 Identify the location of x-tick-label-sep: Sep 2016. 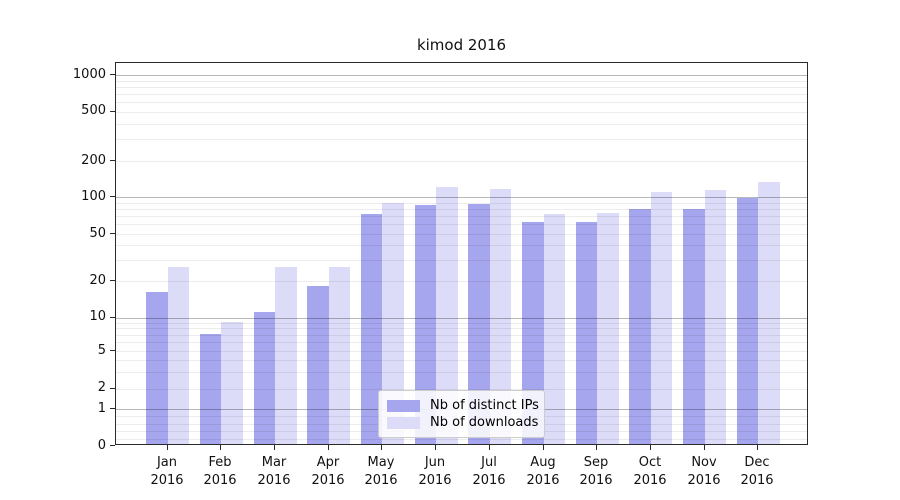
(596, 471).